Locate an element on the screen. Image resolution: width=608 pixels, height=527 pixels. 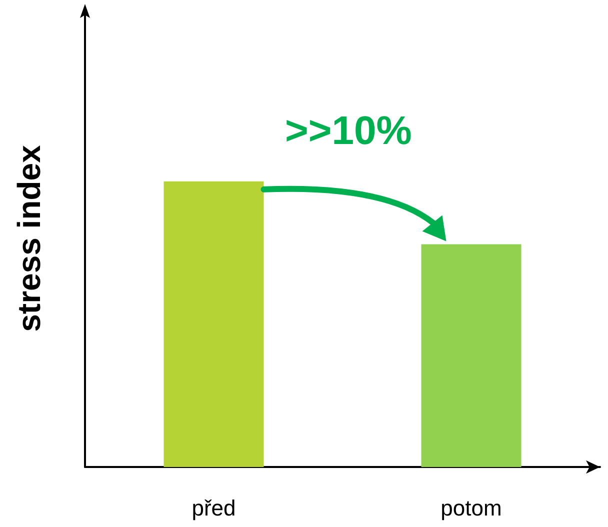
x-tick-label: potom is located at coordinates (471, 508).